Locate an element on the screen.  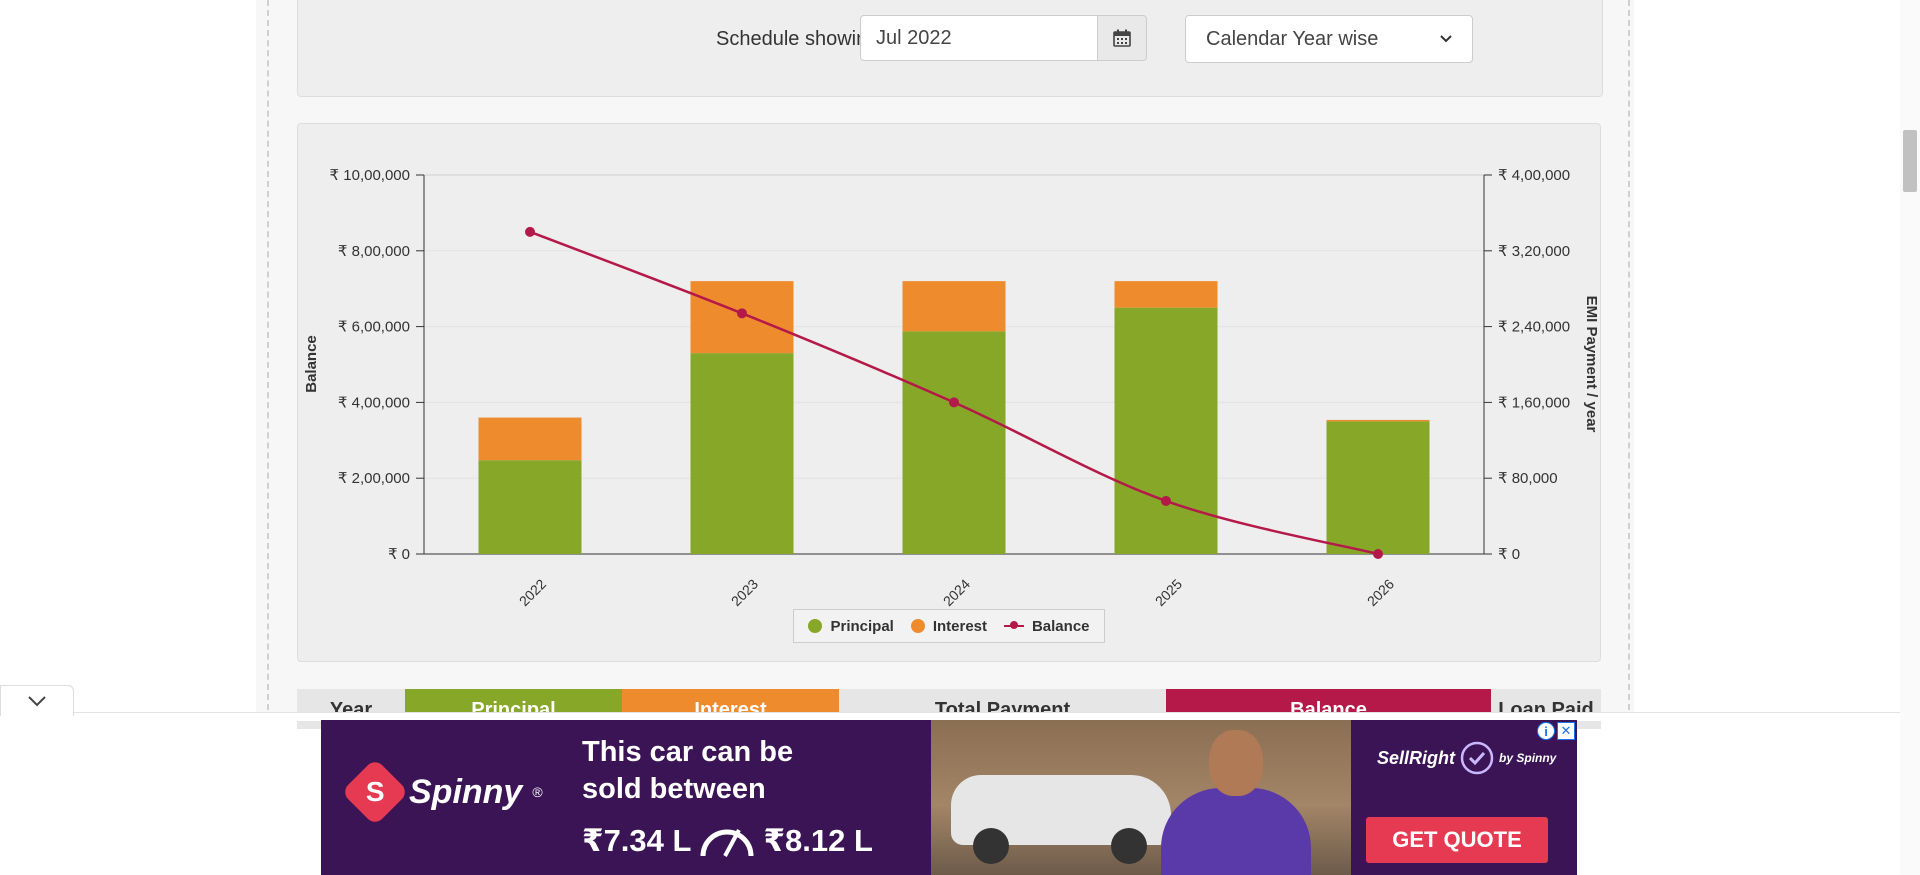
check-circle-icon is located at coordinates (1477, 758).